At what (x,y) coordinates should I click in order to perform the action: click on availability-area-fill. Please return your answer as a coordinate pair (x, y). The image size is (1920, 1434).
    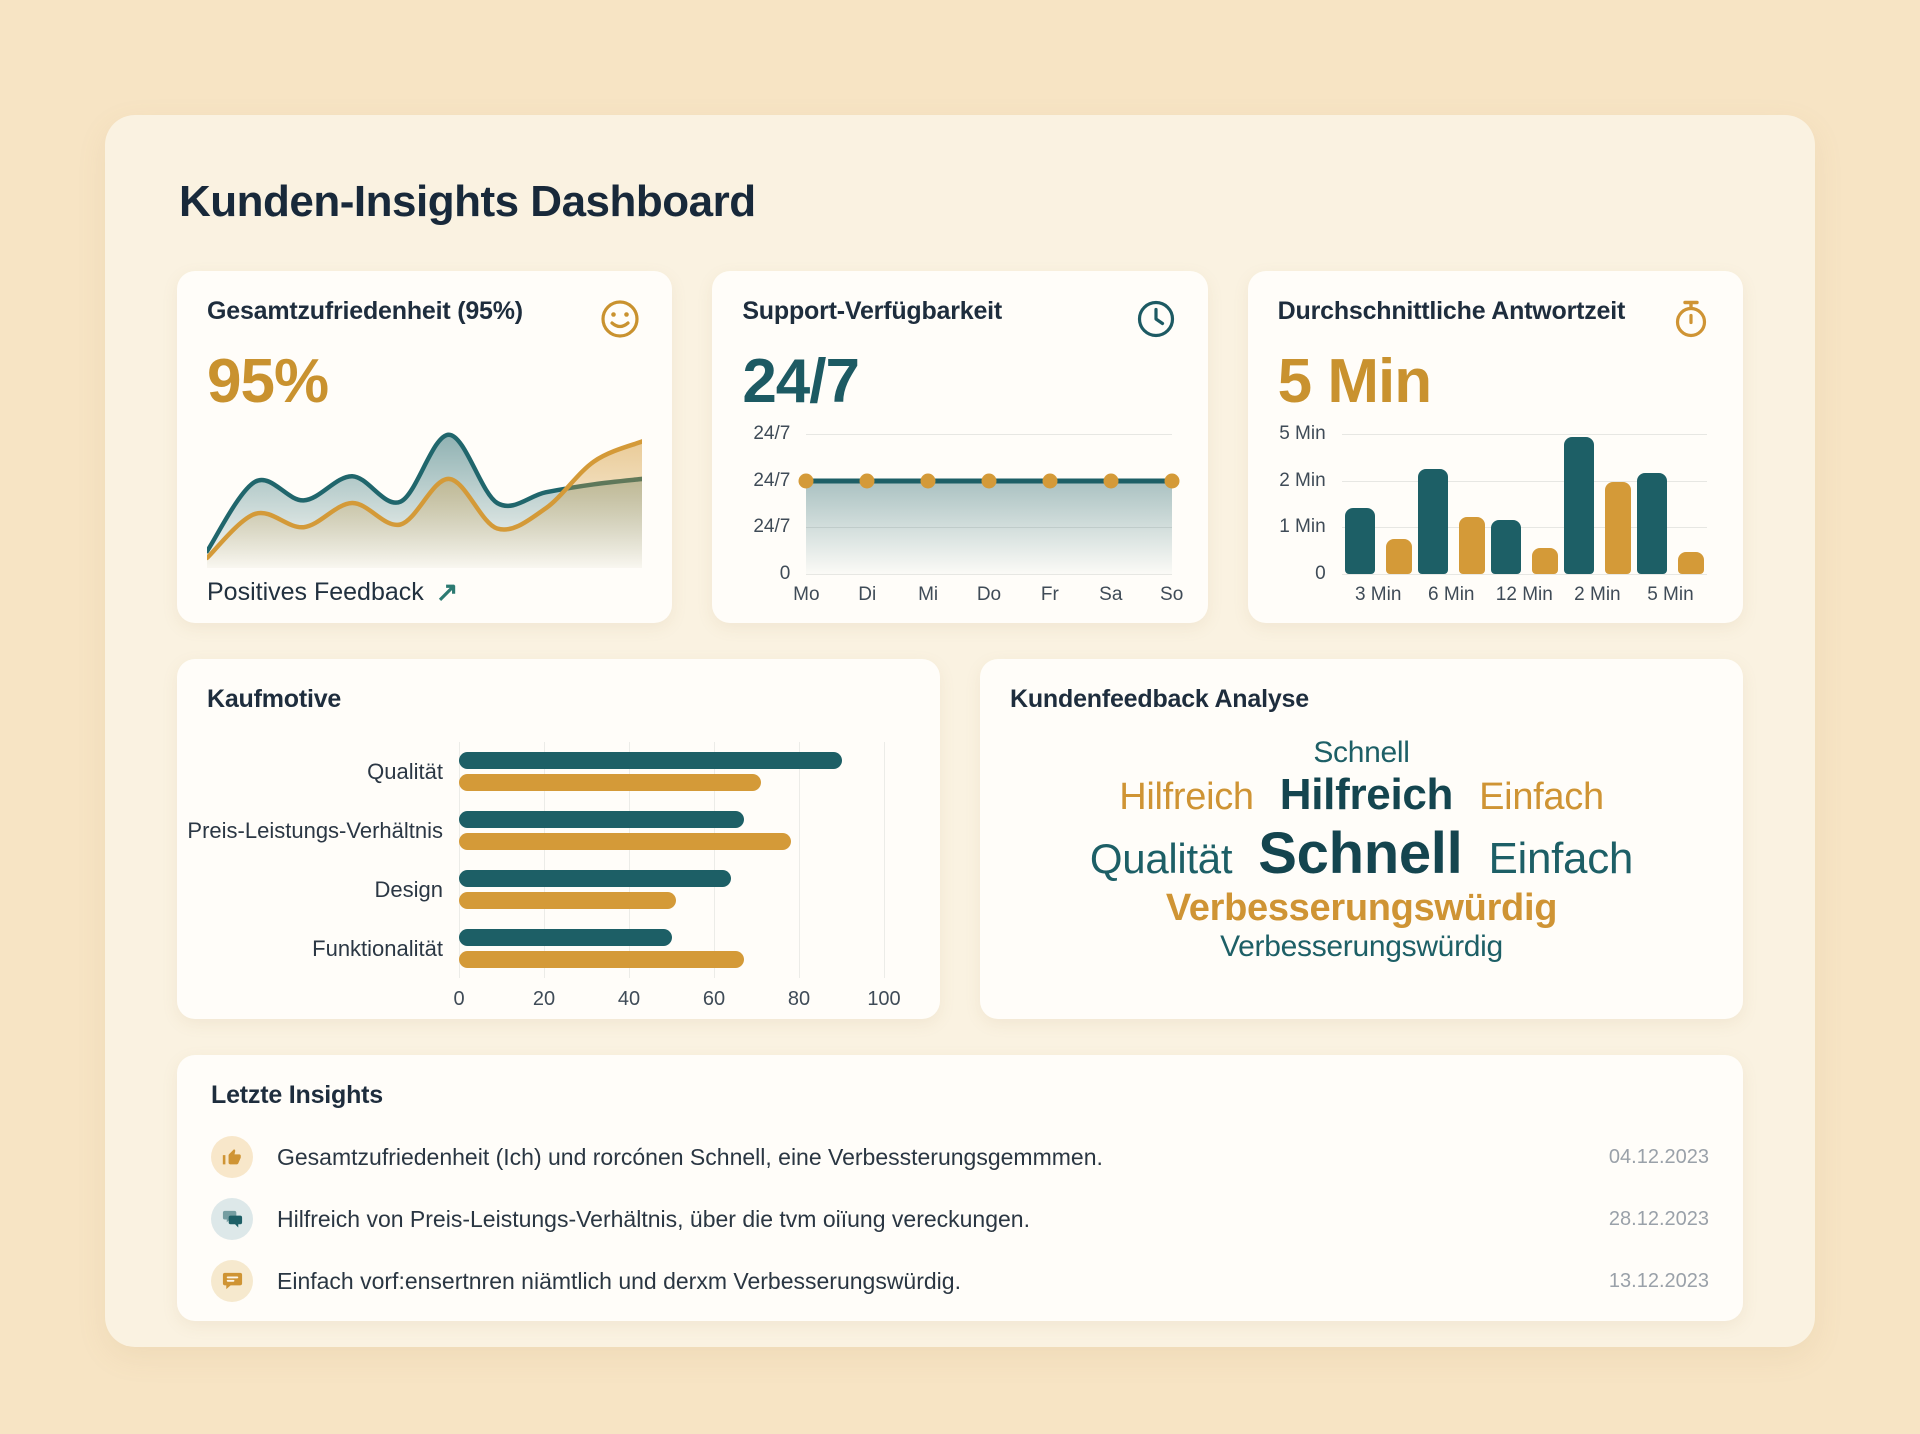
    Looking at the image, I should click on (989, 527).